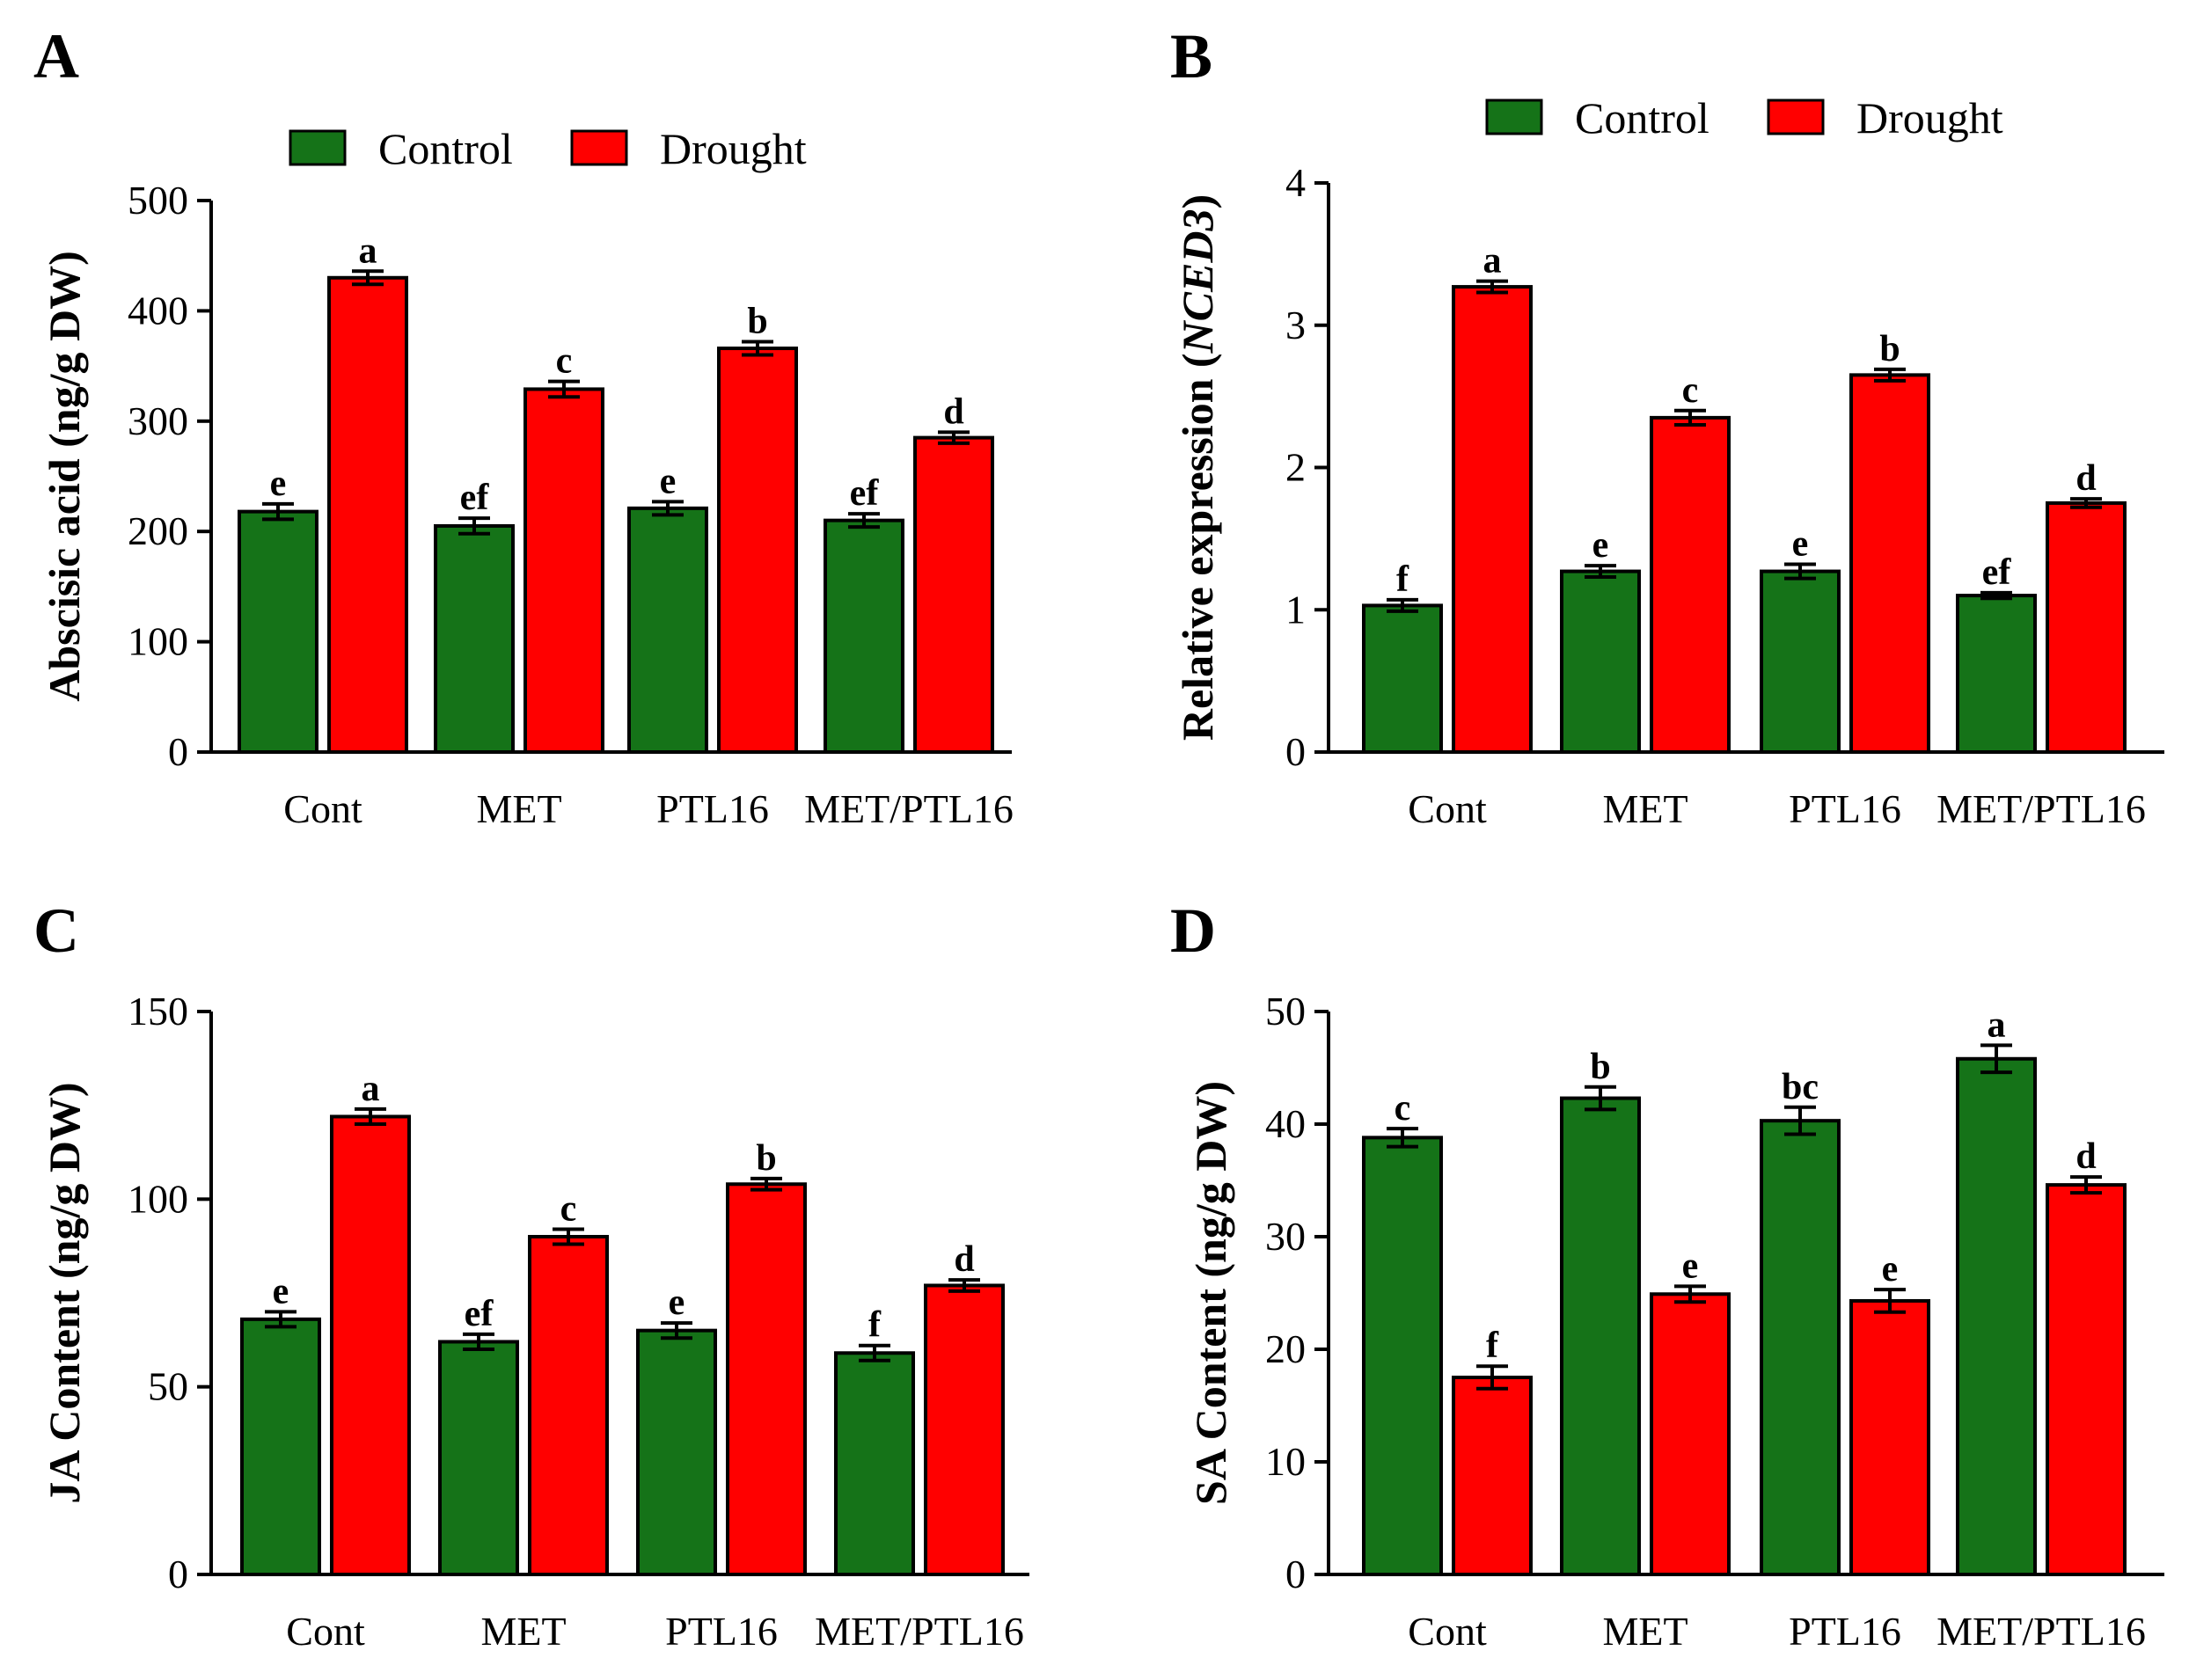  What do you see at coordinates (1295, 1574) in the screenshot?
I see `y-tick-label: 0` at bounding box center [1295, 1574].